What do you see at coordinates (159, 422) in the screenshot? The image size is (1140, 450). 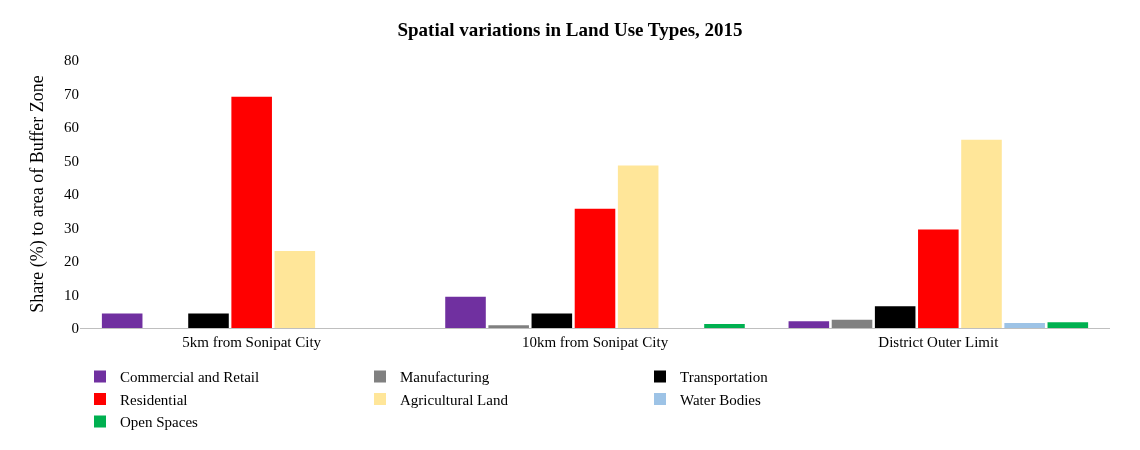 I see `legend-label: Open Spaces` at bounding box center [159, 422].